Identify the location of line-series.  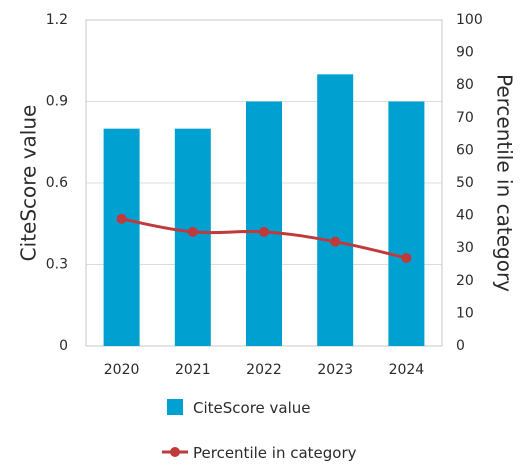
(264, 238).